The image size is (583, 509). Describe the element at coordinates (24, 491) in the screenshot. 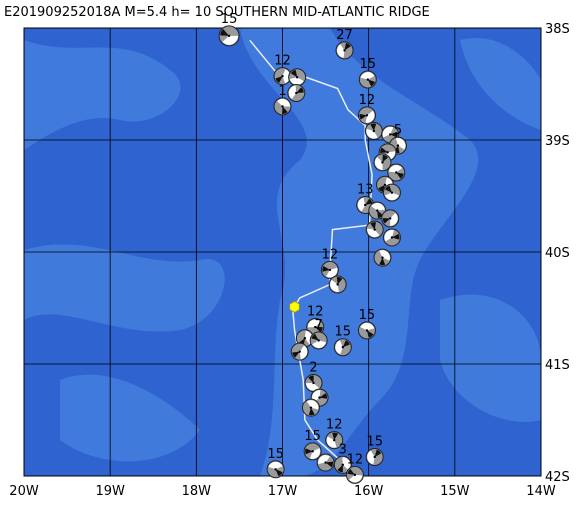

I see `x-tick-label: 20W` at that location.